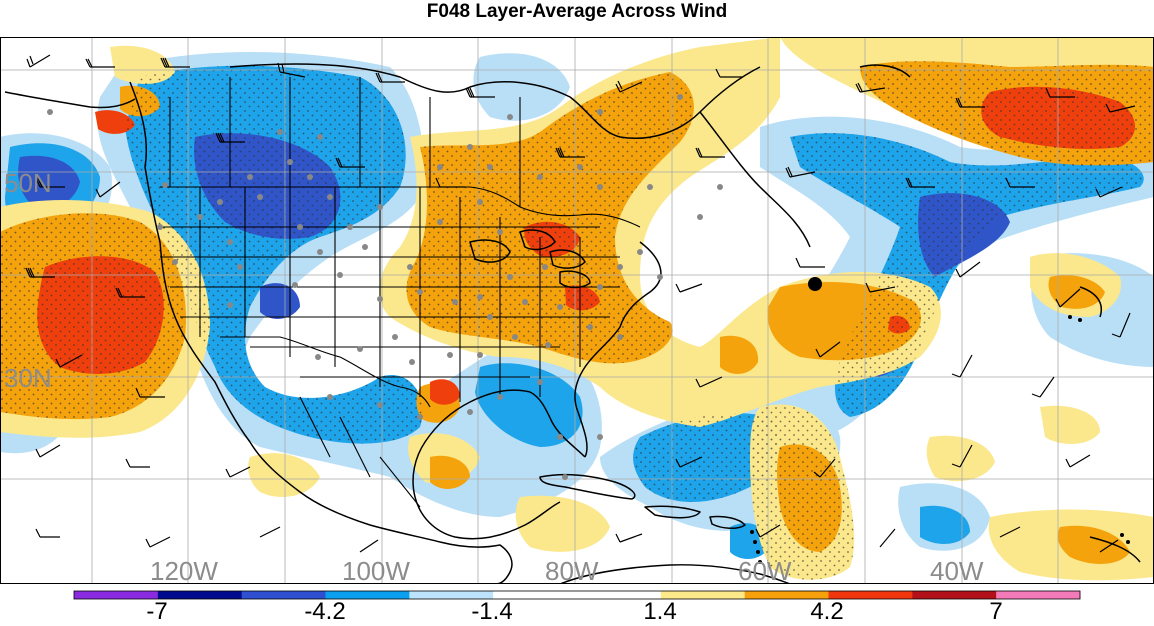 This screenshot has width=1154, height=626. Describe the element at coordinates (659, 609) in the screenshot. I see `colorbar-tick-label: 1.4` at that location.